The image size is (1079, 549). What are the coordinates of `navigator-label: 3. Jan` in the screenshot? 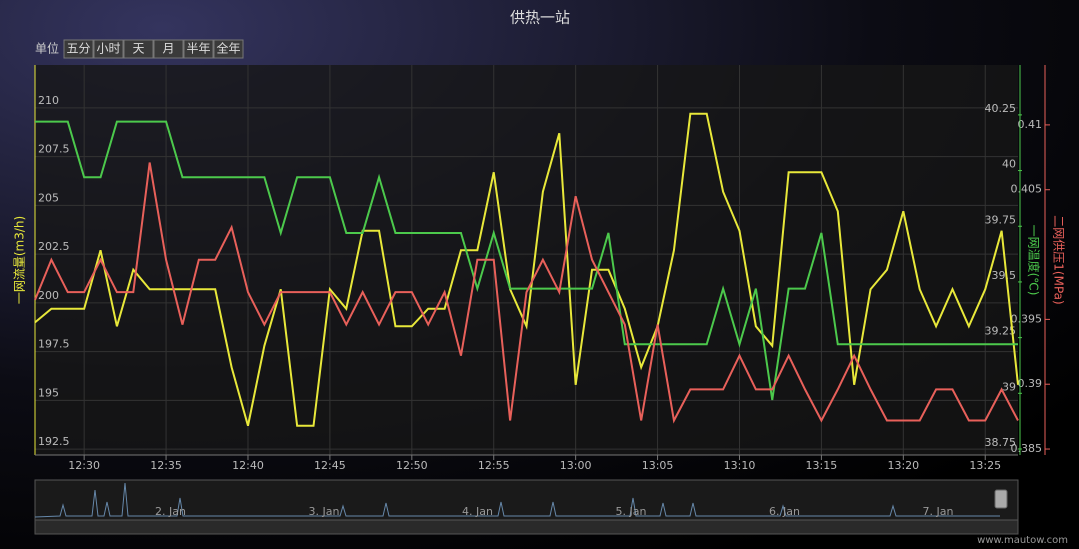 It's located at (324, 511).